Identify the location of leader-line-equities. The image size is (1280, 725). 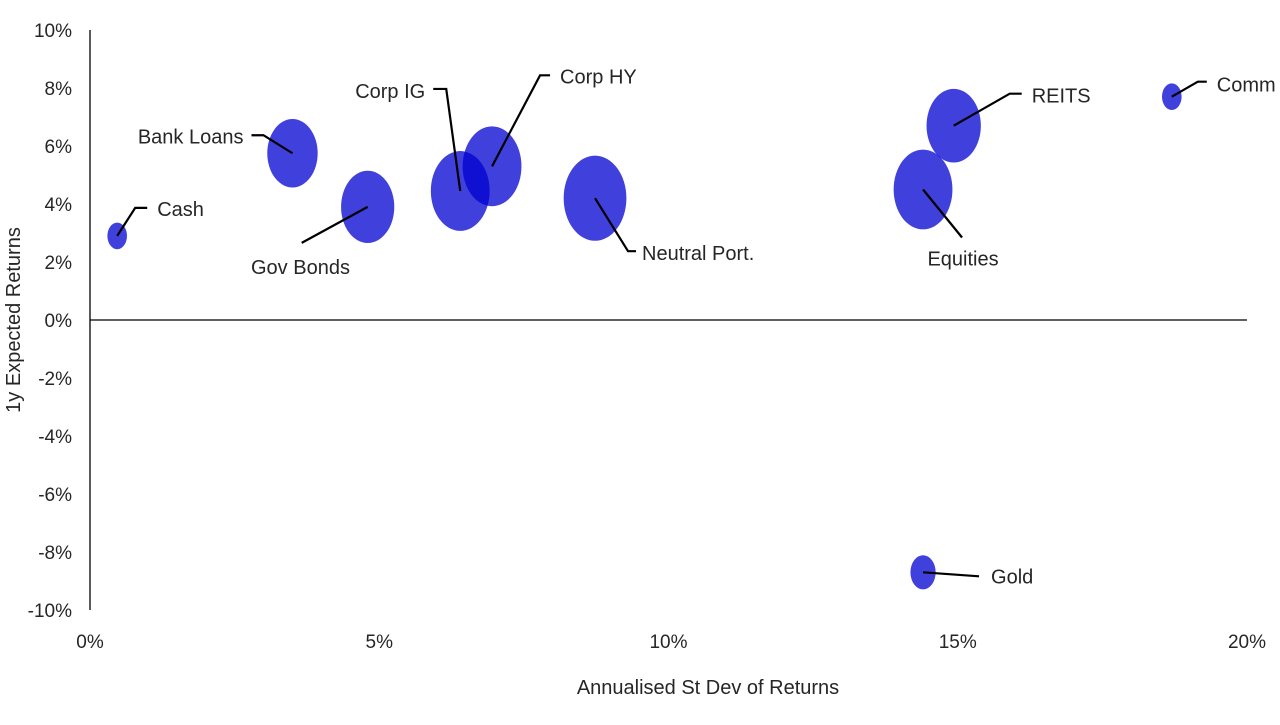
(942, 213).